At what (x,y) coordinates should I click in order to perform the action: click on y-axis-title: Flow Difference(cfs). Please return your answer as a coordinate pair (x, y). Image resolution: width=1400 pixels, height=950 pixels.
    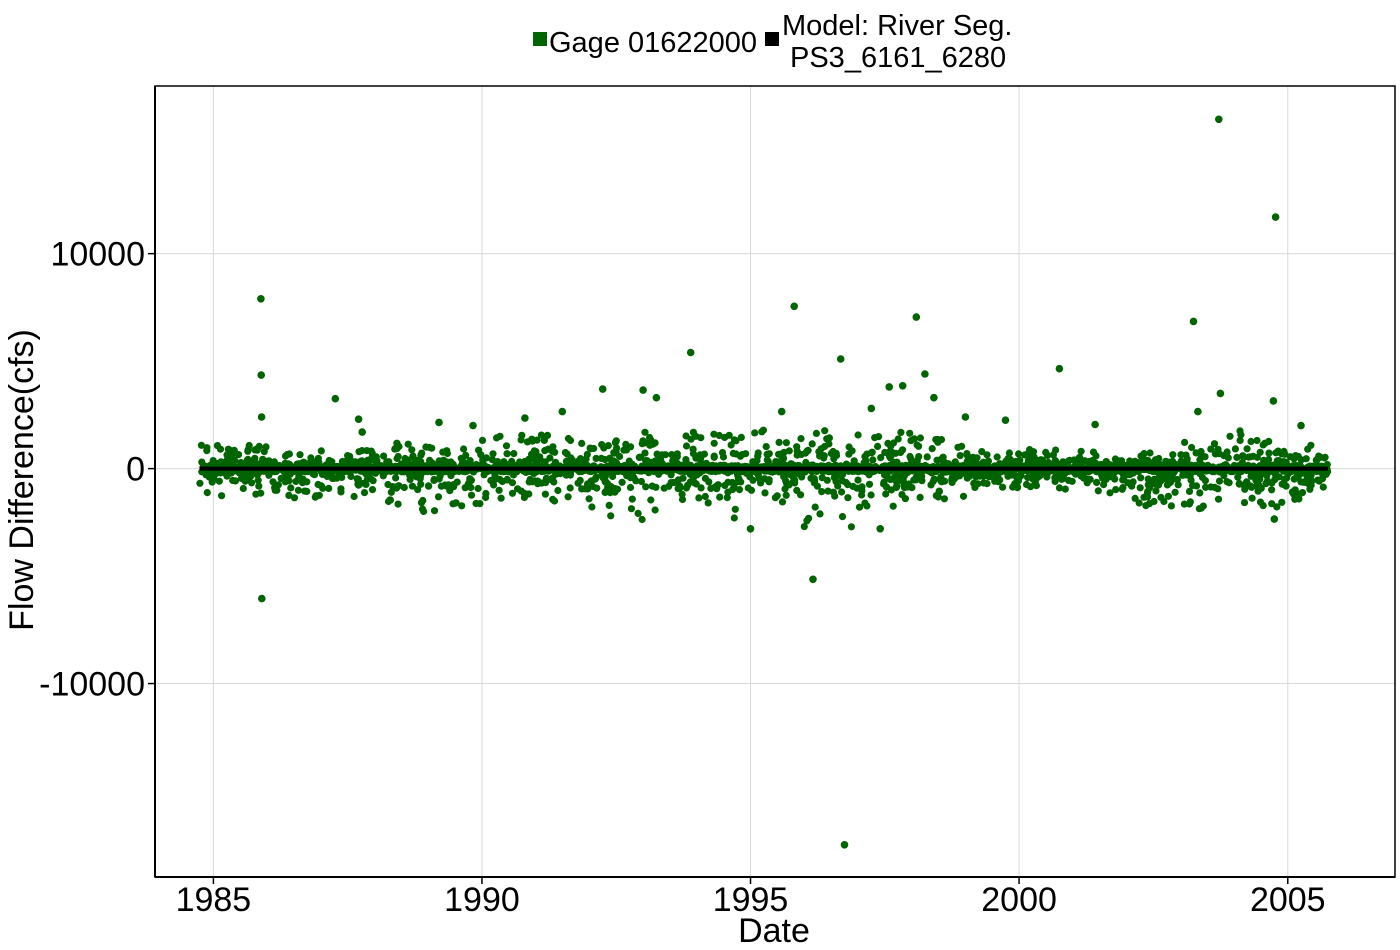
    Looking at the image, I should click on (22, 480).